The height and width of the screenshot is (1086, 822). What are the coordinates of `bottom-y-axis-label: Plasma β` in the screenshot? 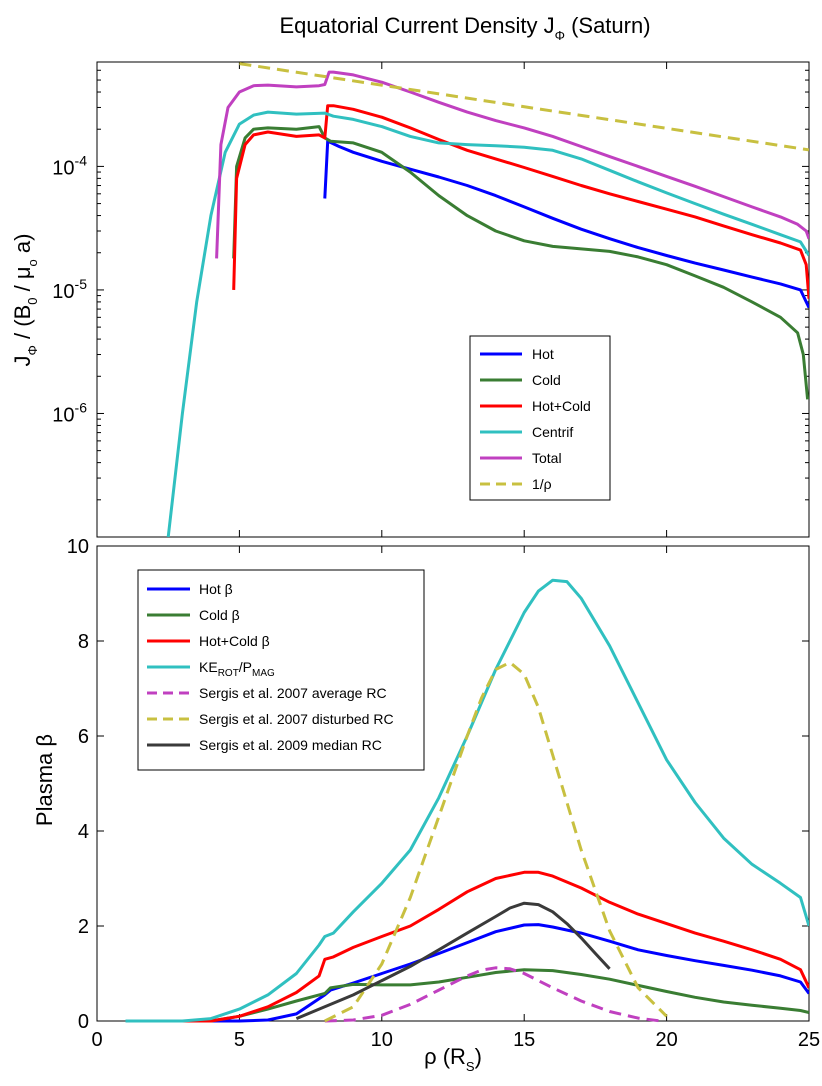 It's located at (44, 780).